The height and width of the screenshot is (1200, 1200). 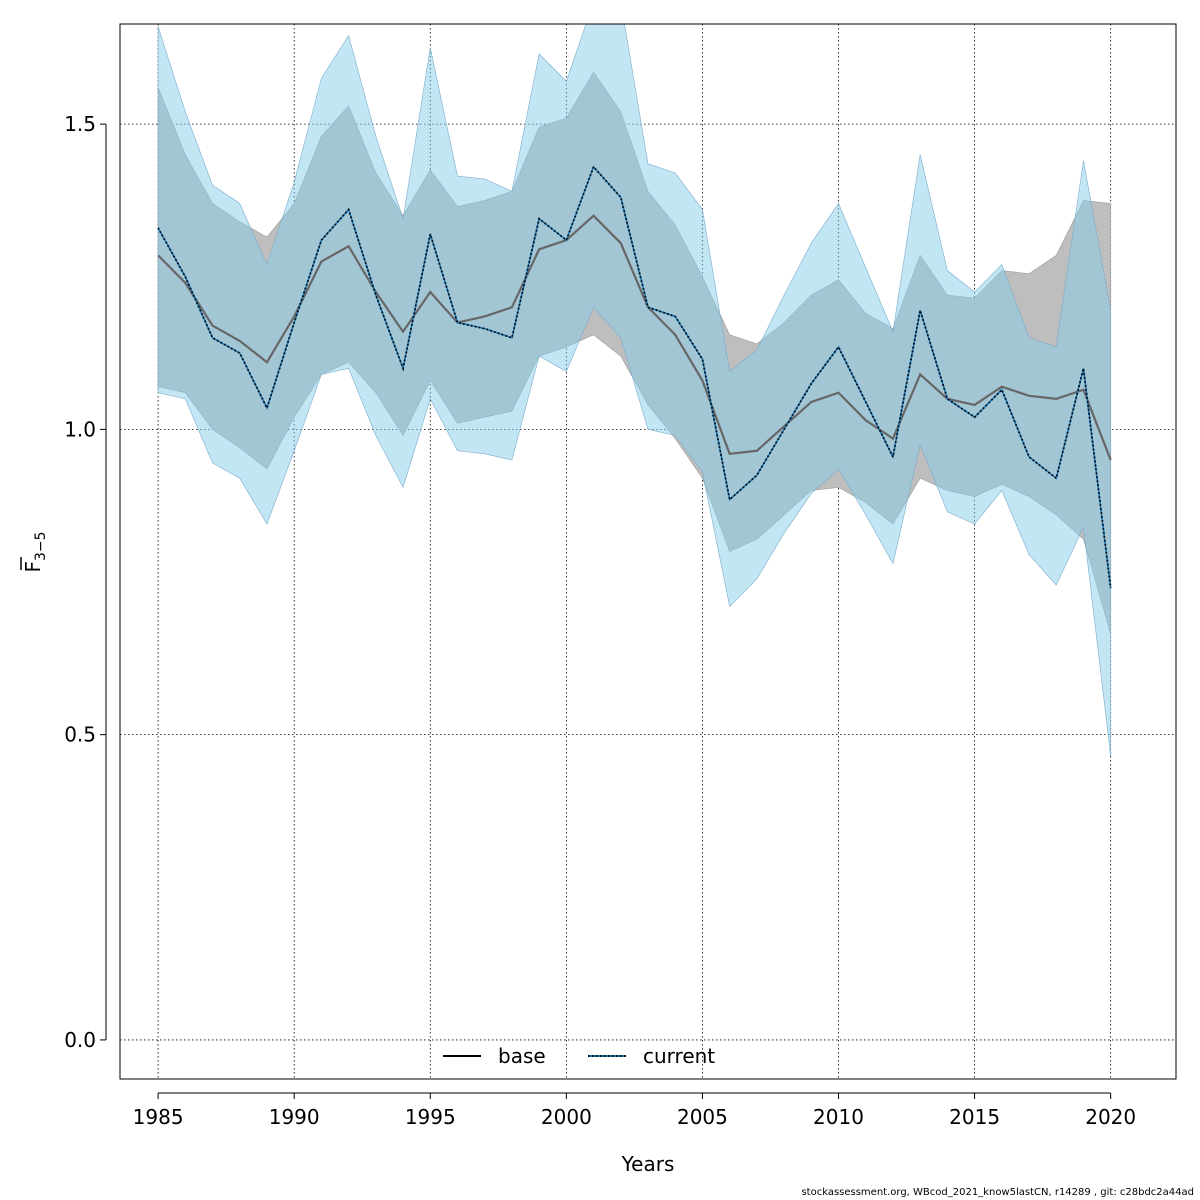 I want to click on x-tick-label-2020: 2020, so click(x=1110, y=1117).